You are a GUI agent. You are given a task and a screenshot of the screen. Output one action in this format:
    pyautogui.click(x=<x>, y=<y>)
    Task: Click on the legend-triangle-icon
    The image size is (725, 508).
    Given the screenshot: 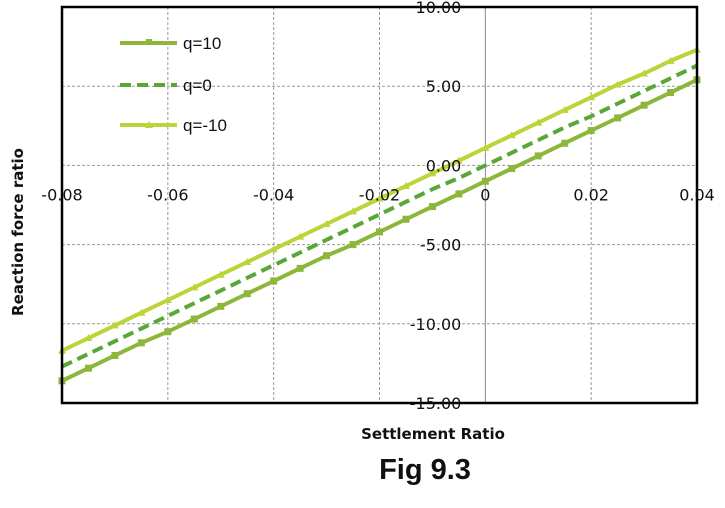 What is the action you would take?
    pyautogui.click(x=149, y=124)
    